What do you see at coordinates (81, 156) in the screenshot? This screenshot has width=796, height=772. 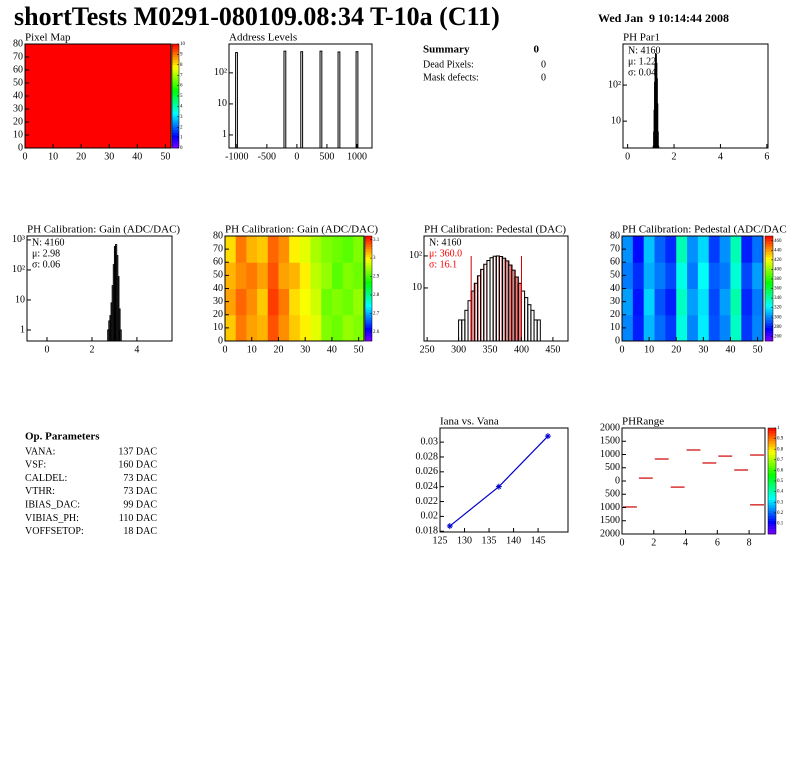 I see `x-tick-label: 20` at bounding box center [81, 156].